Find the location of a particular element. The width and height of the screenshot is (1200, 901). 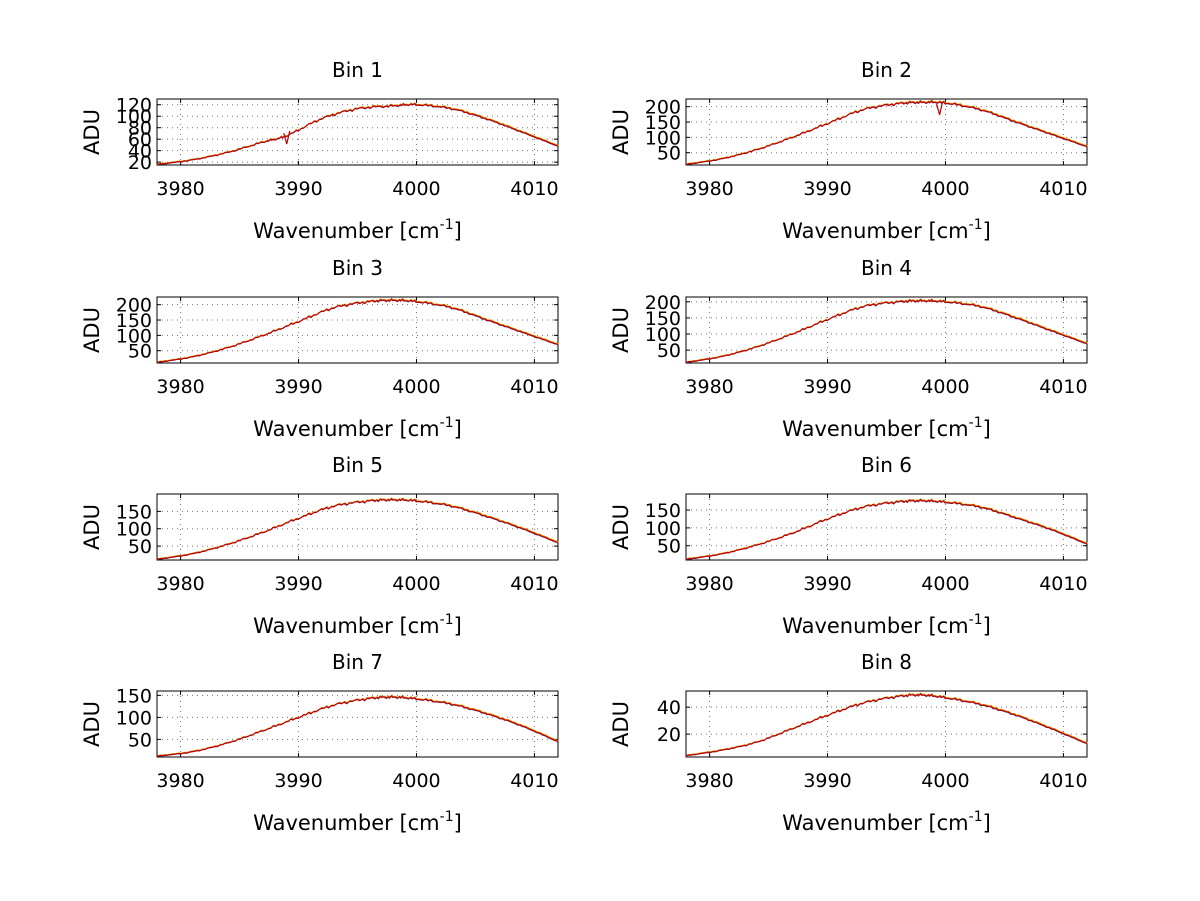

y-tick-label: 60 is located at coordinates (140, 140).